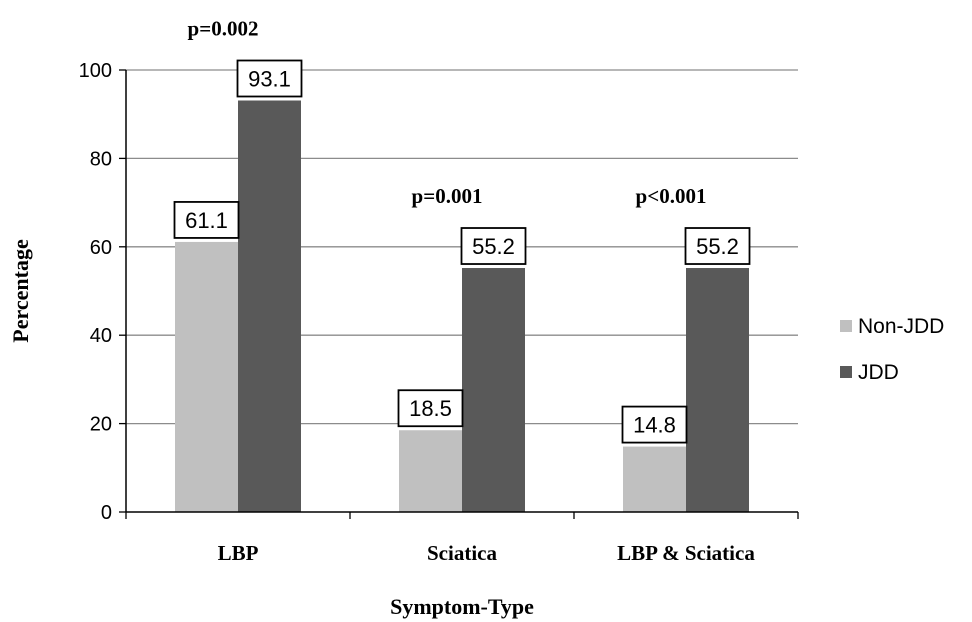 The height and width of the screenshot is (622, 972). I want to click on bar-non-jdd-lbp-sciatica, so click(654, 479).